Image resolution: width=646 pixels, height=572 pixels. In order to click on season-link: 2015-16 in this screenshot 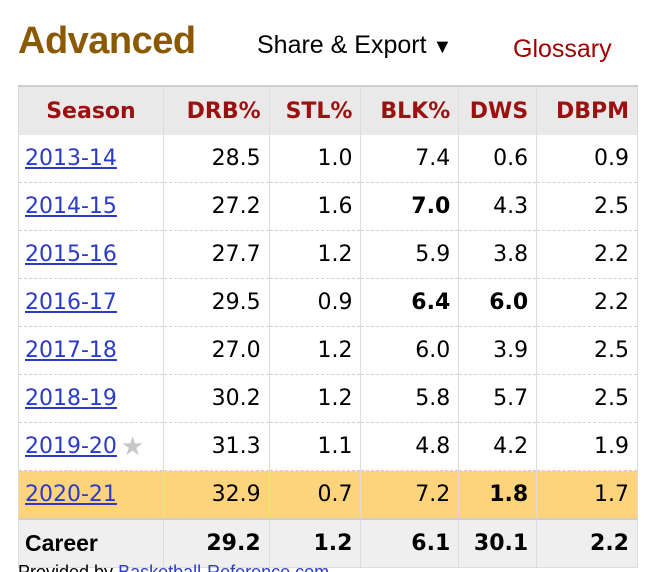, I will do `click(71, 254)`.